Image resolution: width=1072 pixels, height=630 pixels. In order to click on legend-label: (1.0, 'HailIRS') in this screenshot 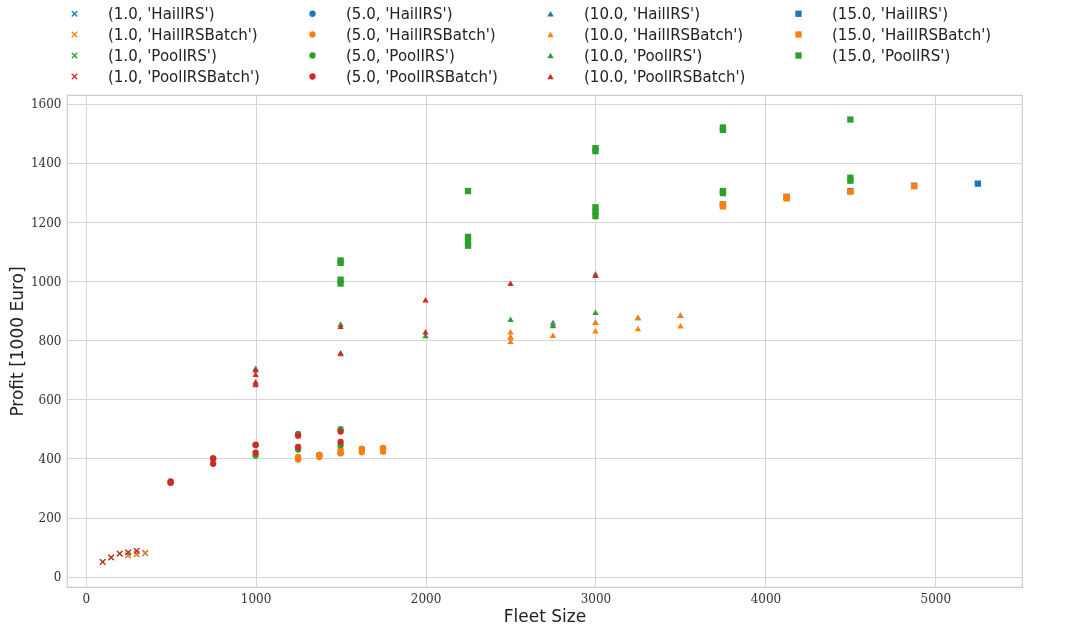, I will do `click(161, 13)`.